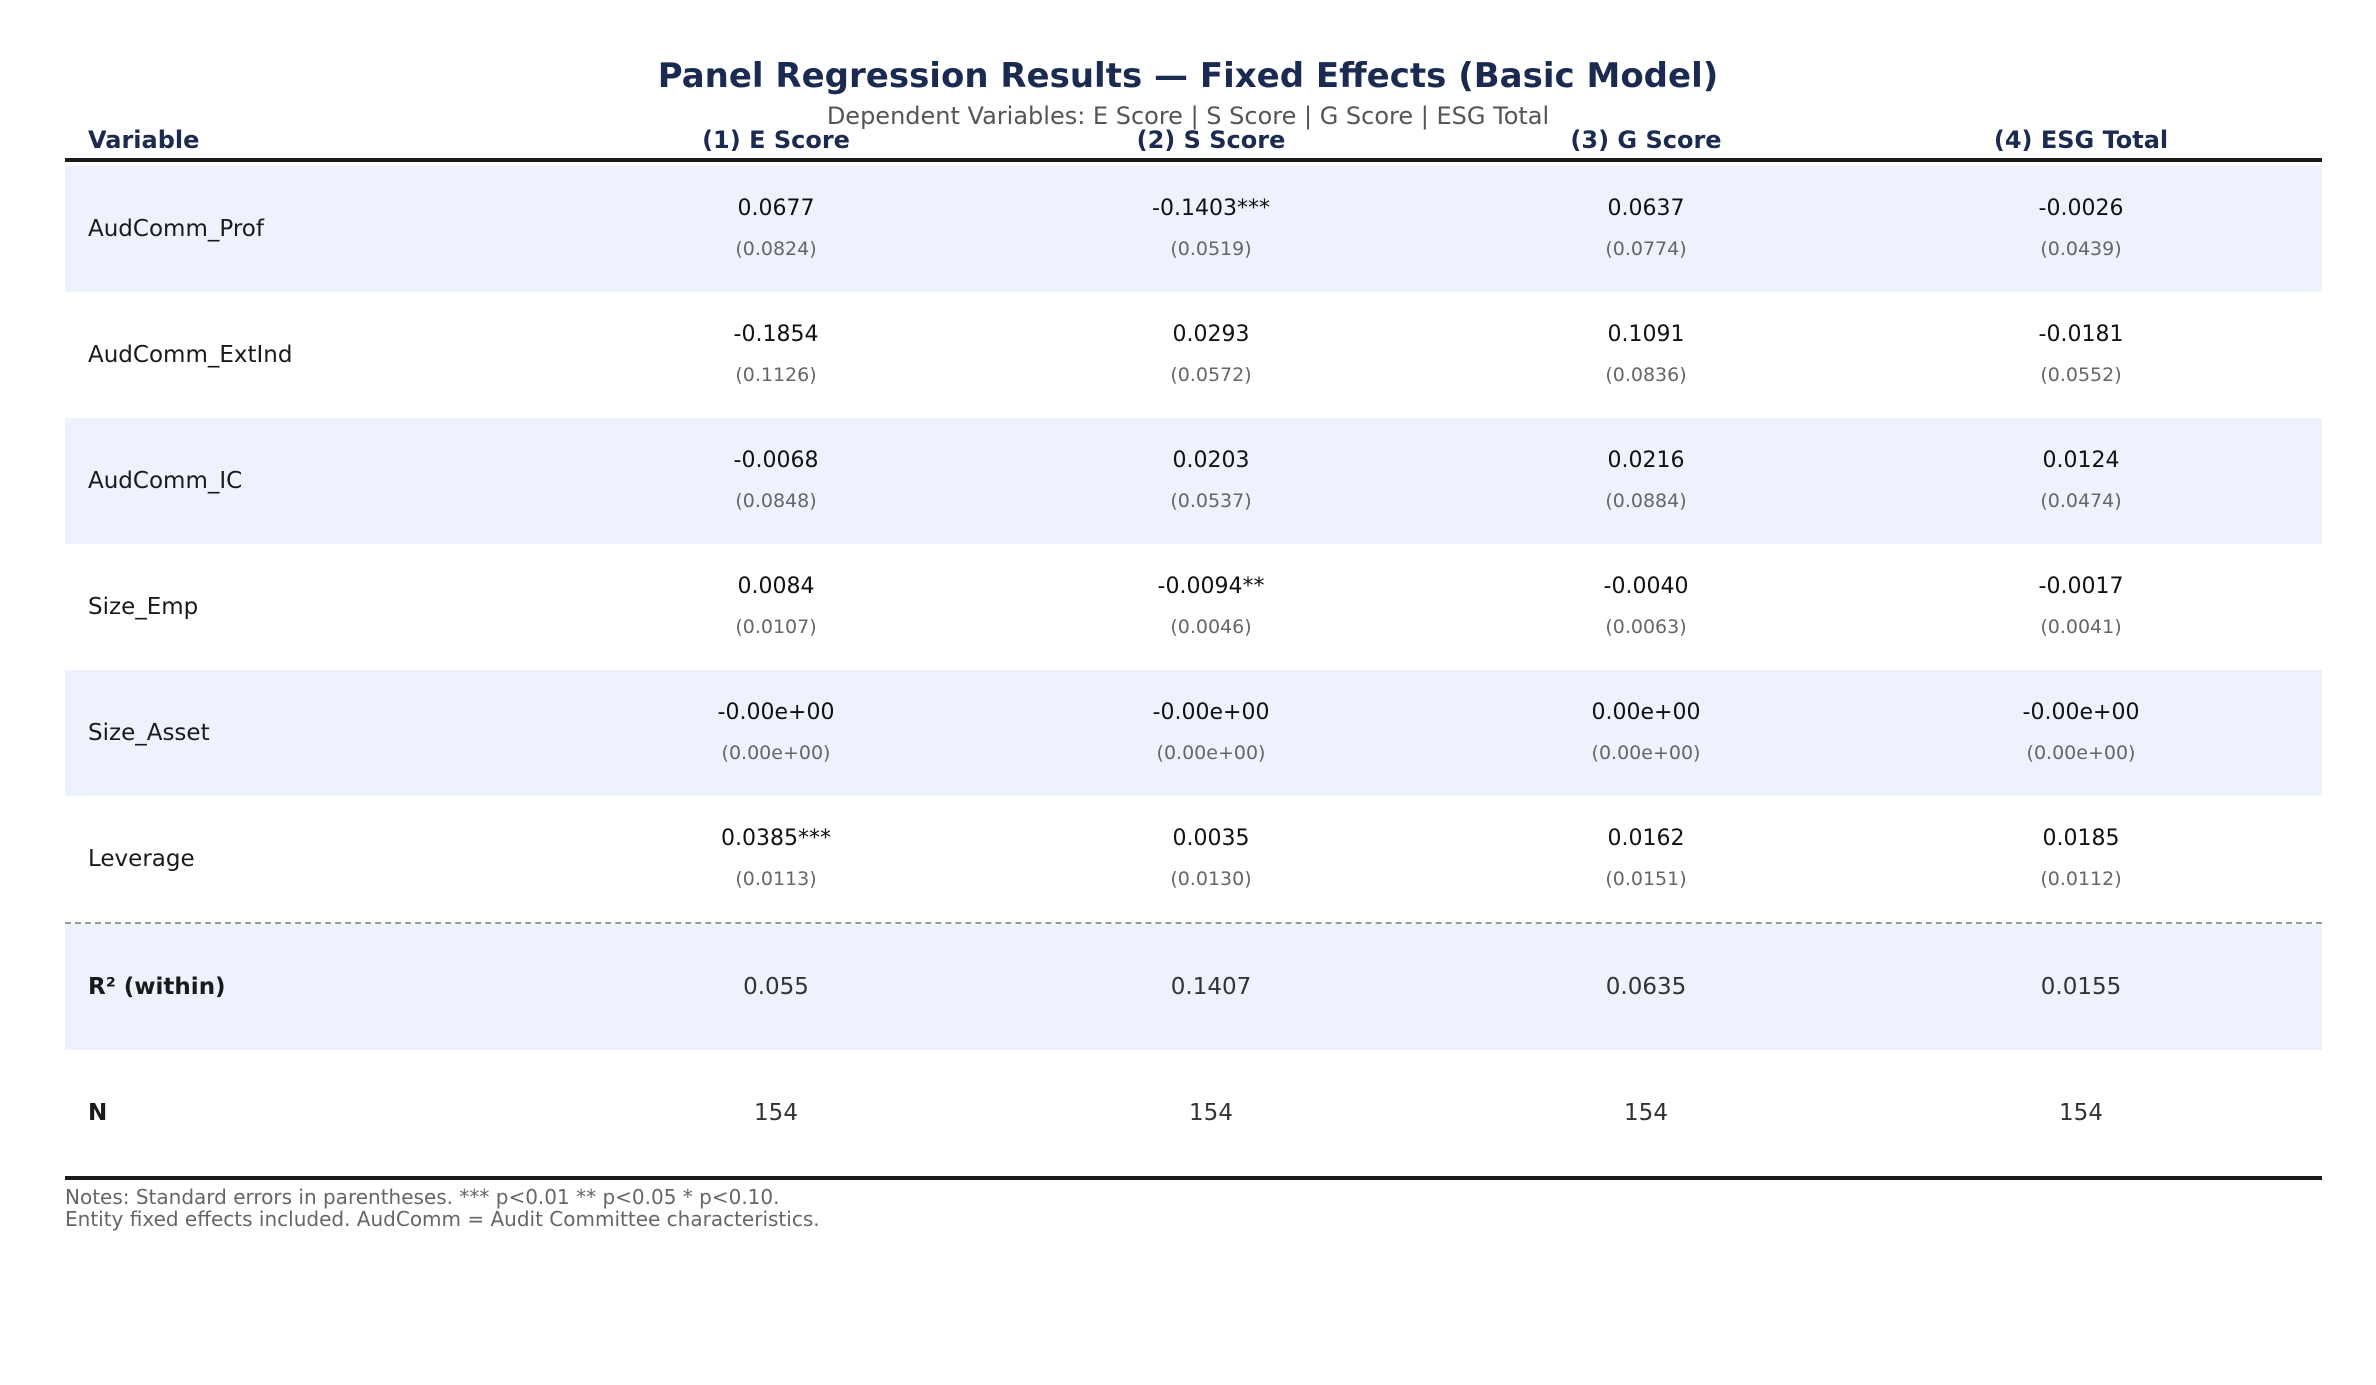 The image size is (2376, 1385). Describe the element at coordinates (2081, 375) in the screenshot. I see `standard-error-value: (0.0552)` at that location.